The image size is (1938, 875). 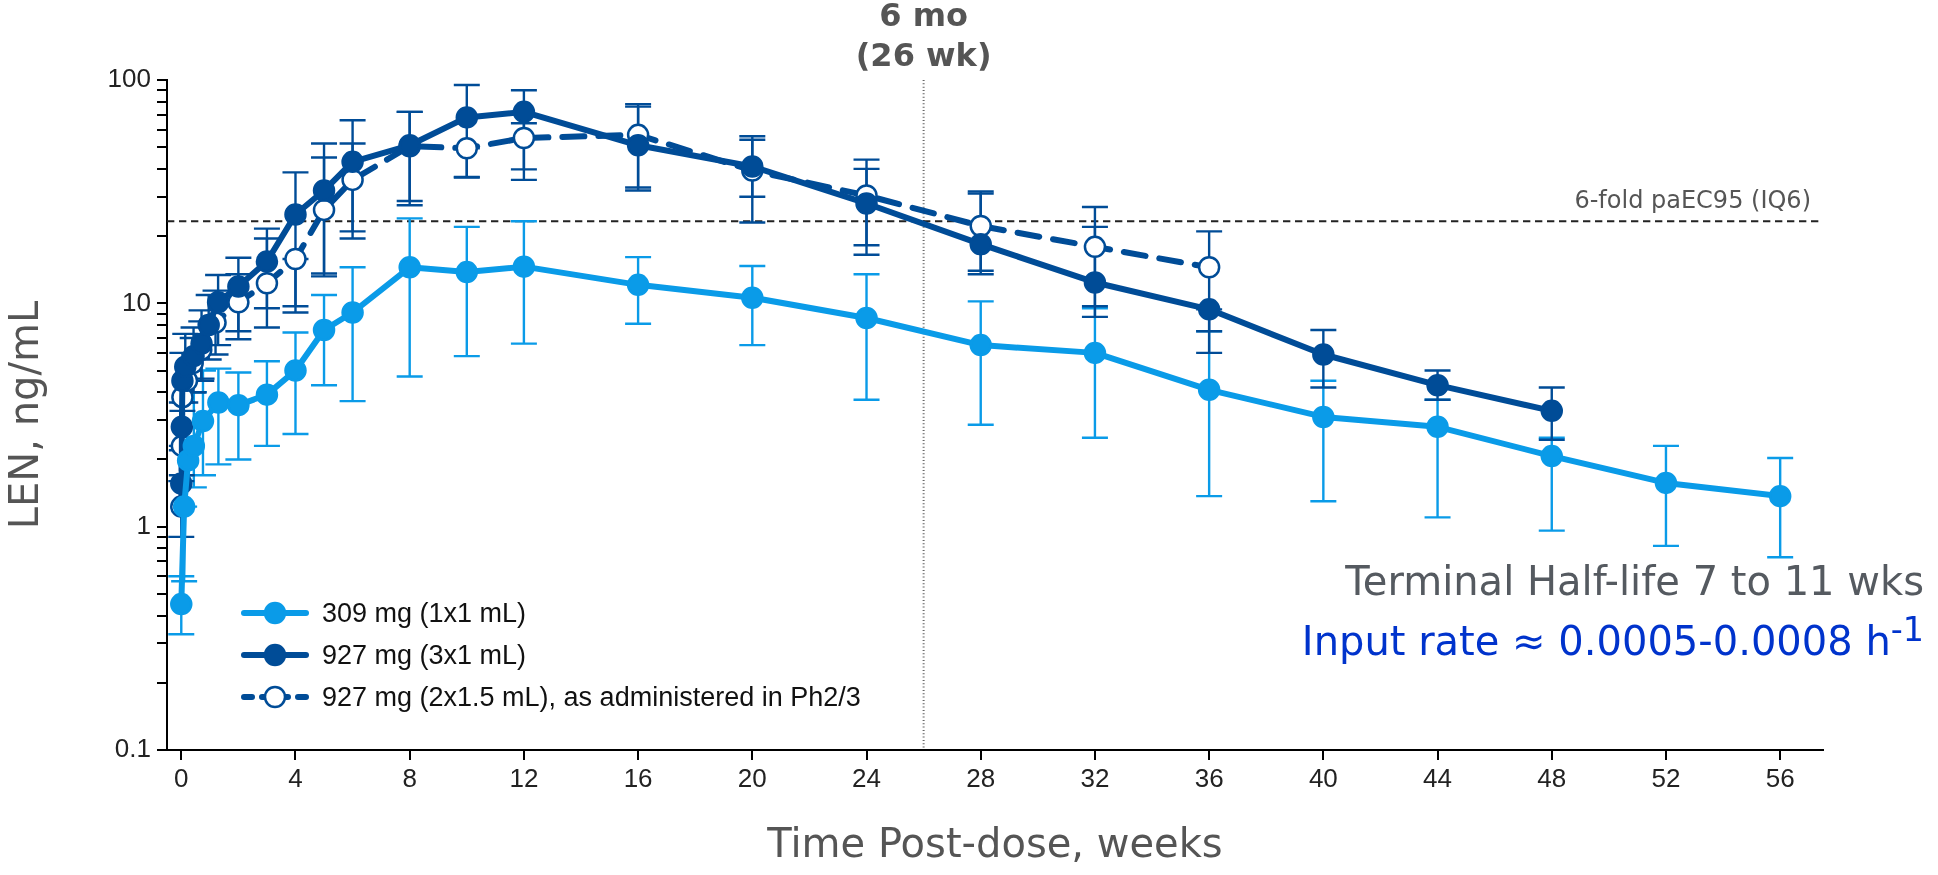 What do you see at coordinates (129, 78) in the screenshot?
I see `y-tick-label: 100` at bounding box center [129, 78].